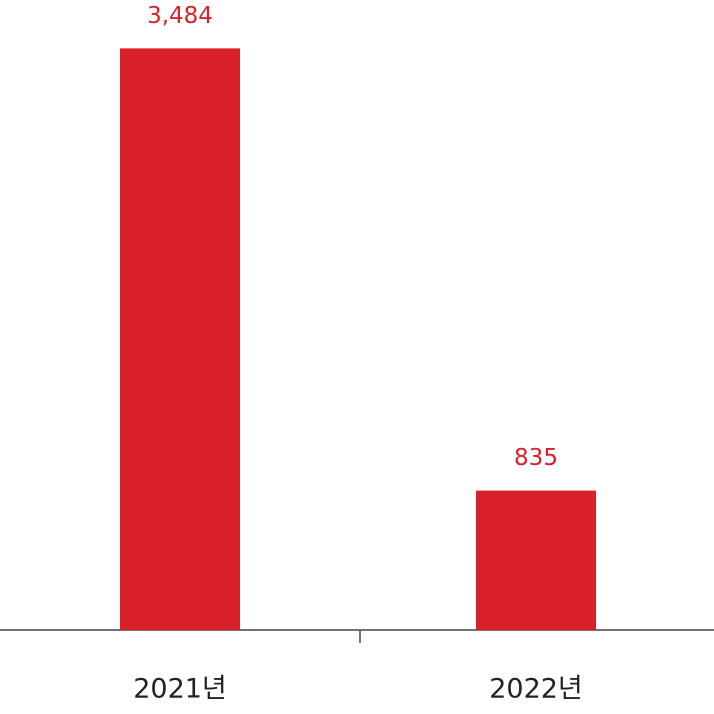 This screenshot has height=714, width=714. I want to click on value-label: 835, so click(536, 458).